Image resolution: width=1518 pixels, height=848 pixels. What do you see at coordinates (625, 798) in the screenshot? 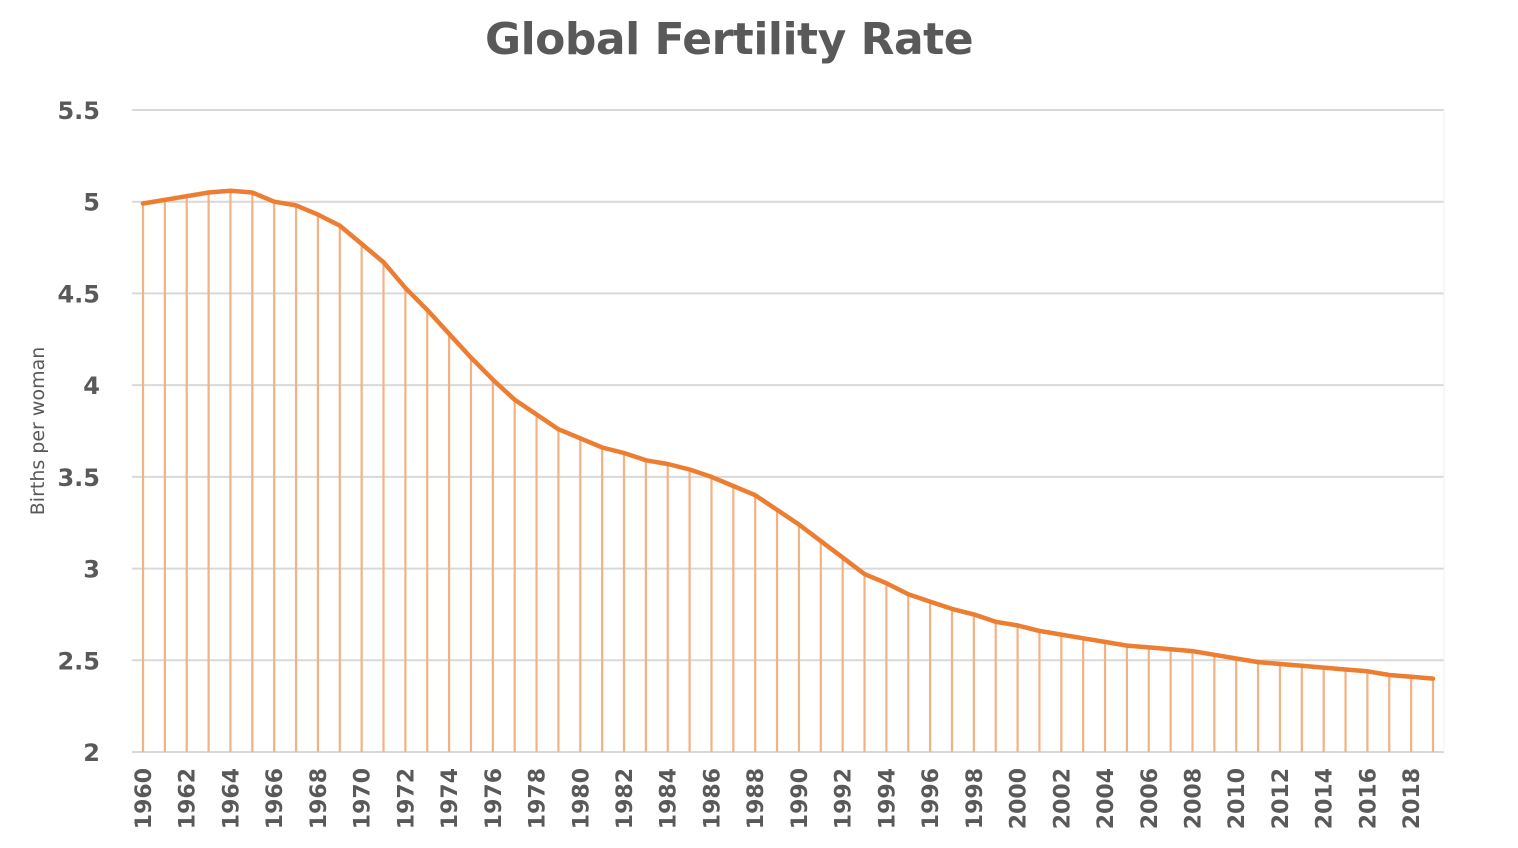
I see `x-tick-label: 1982` at bounding box center [625, 798].